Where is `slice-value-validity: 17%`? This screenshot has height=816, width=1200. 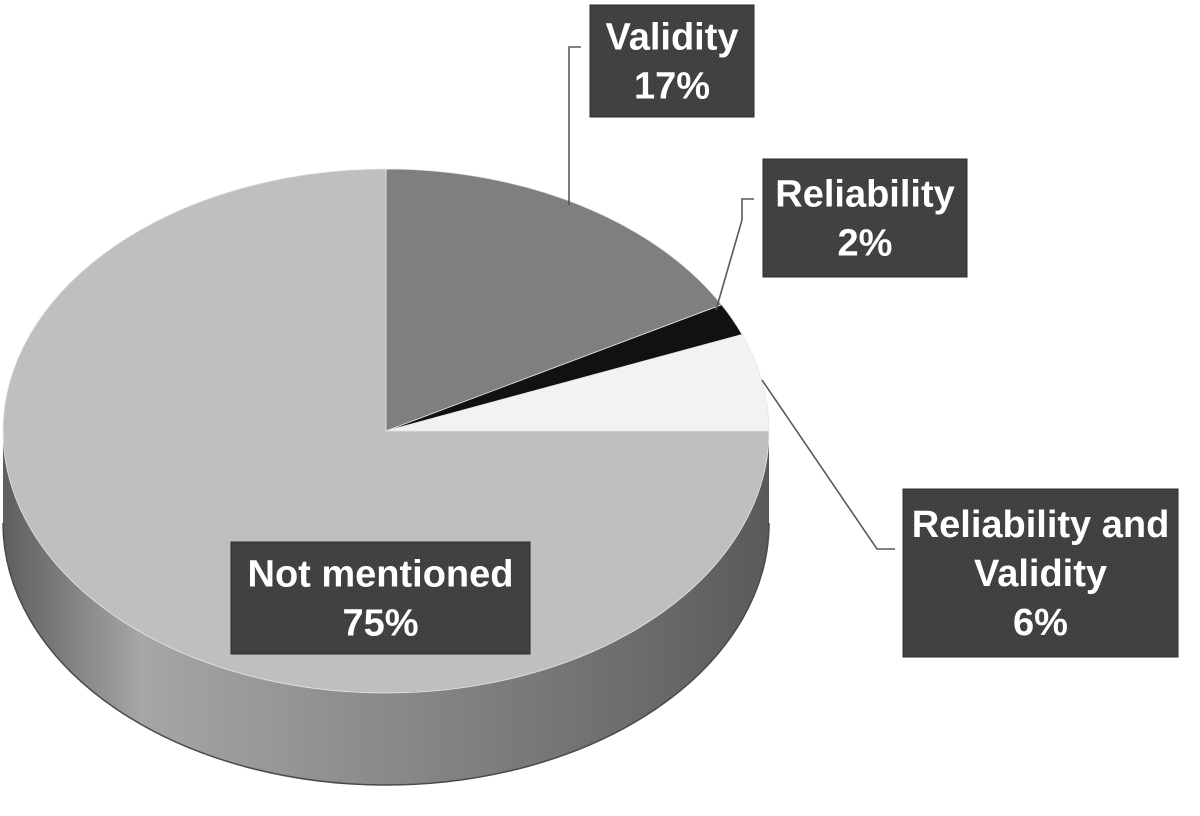
slice-value-validity: 17% is located at coordinates (672, 87).